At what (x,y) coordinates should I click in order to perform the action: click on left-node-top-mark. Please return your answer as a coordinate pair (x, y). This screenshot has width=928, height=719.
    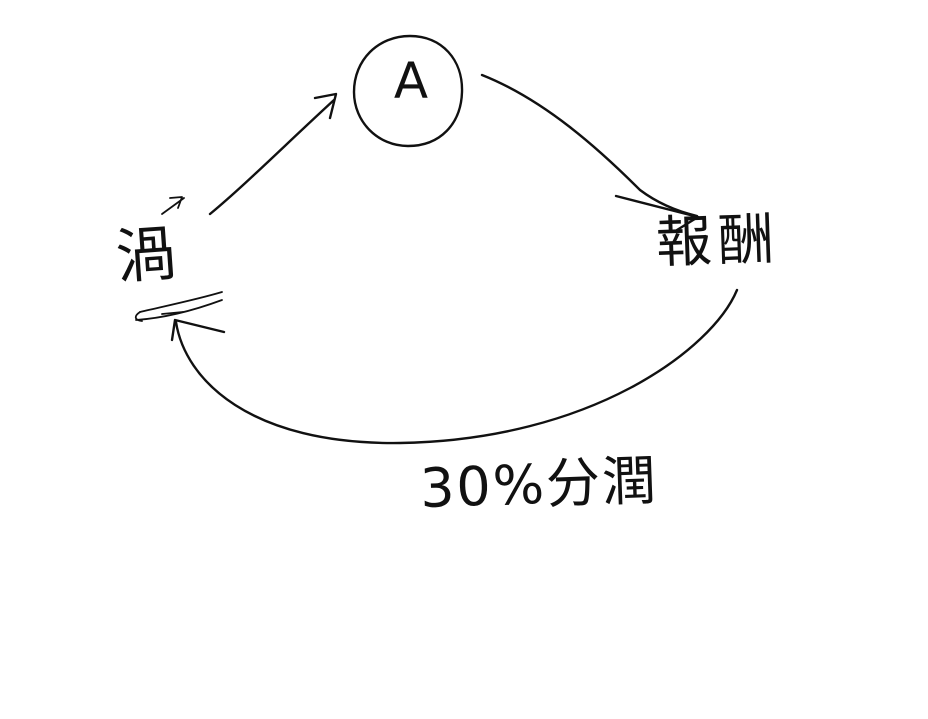
    Looking at the image, I should click on (173, 205).